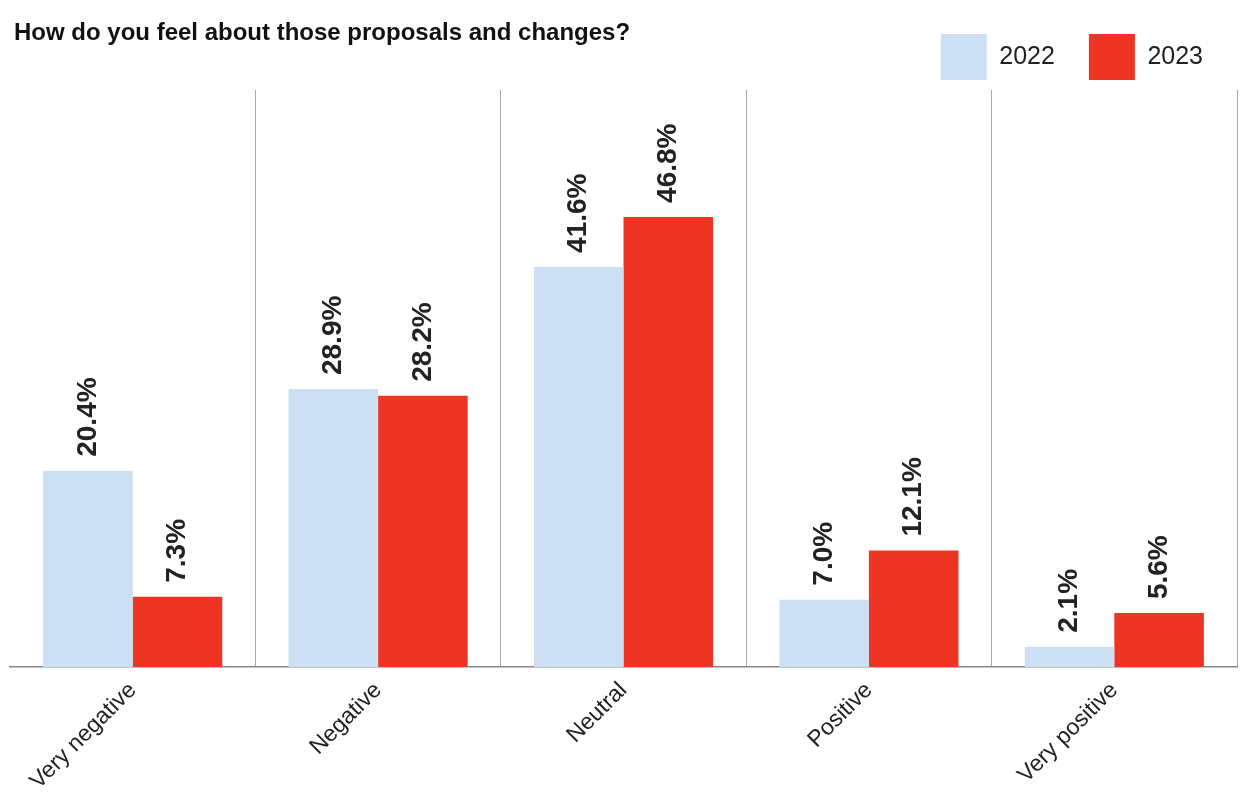 This screenshot has height=809, width=1245. What do you see at coordinates (421, 342) in the screenshot?
I see `data-label: 28.2%` at bounding box center [421, 342].